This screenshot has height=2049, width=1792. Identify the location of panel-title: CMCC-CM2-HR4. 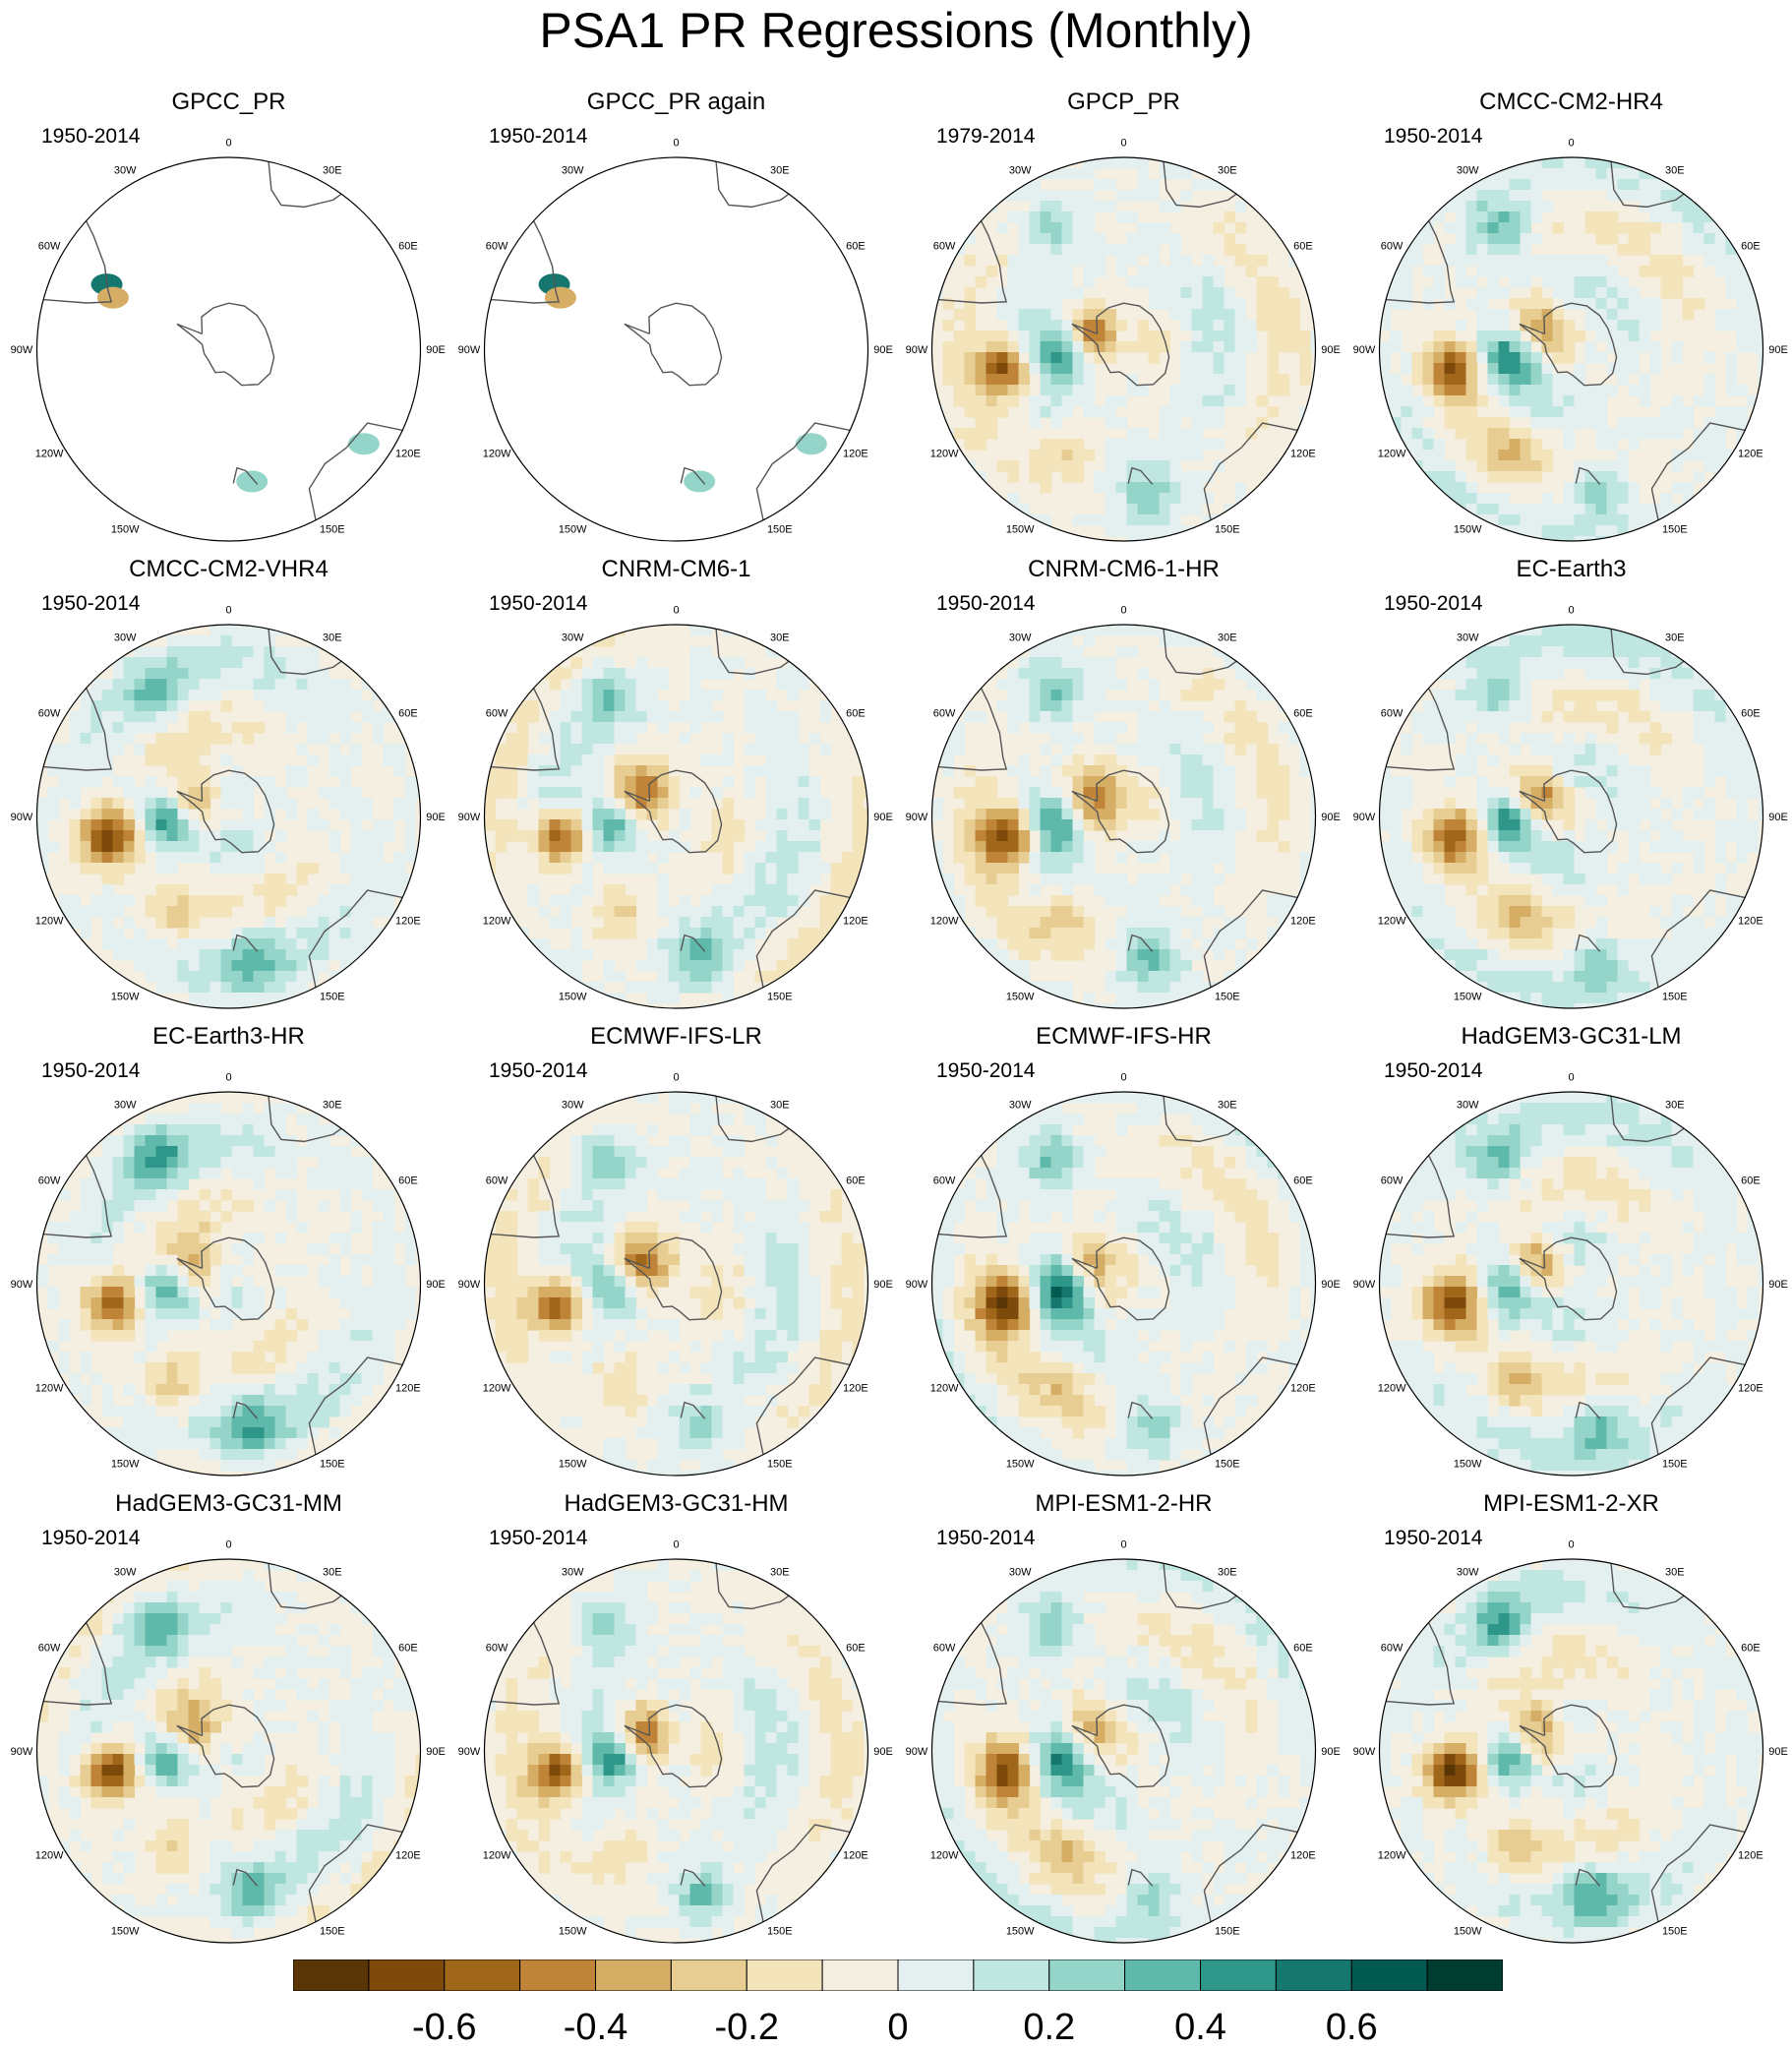
(1571, 102).